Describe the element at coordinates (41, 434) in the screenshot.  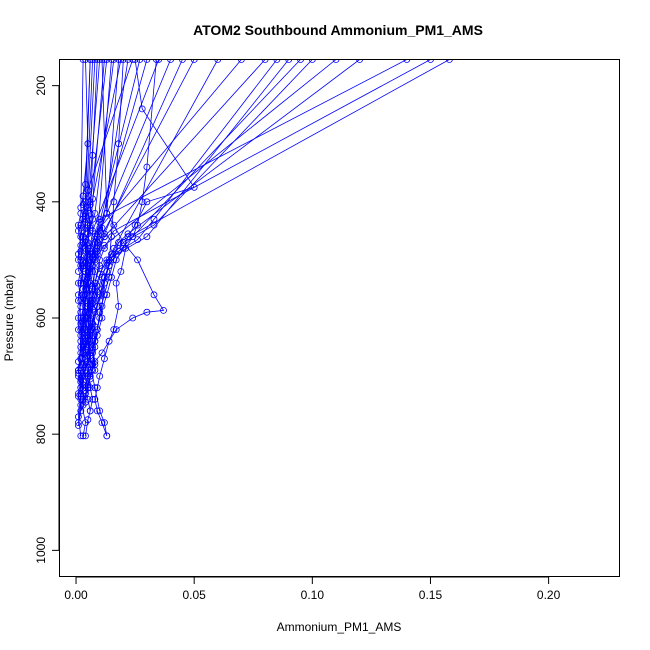
I see `y-tick-label: 800` at that location.